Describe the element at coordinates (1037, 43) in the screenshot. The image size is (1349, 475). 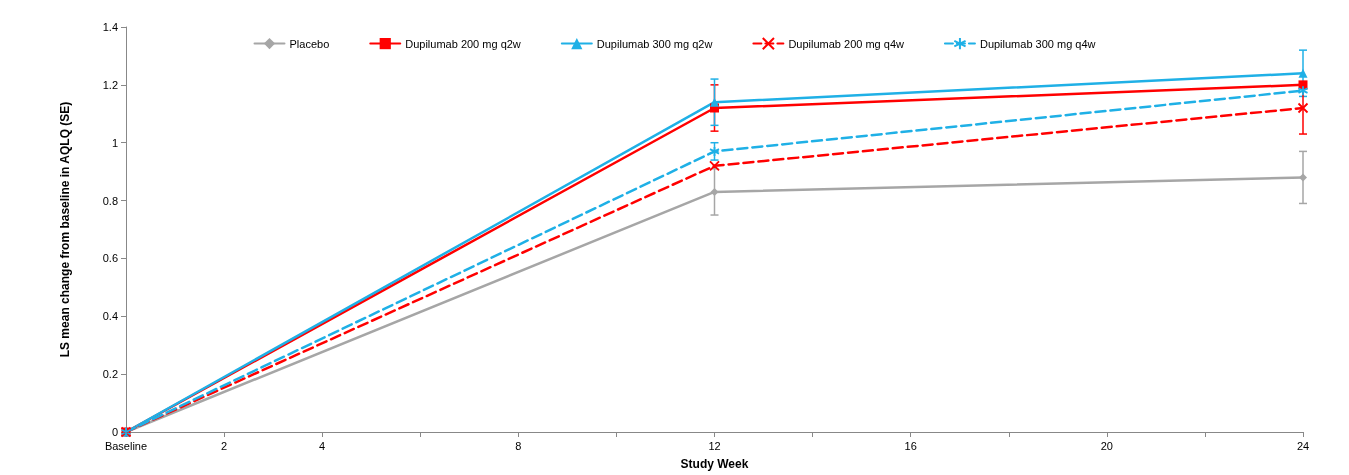
I see `legend-label: Dupilumab 300 mg q4w` at that location.